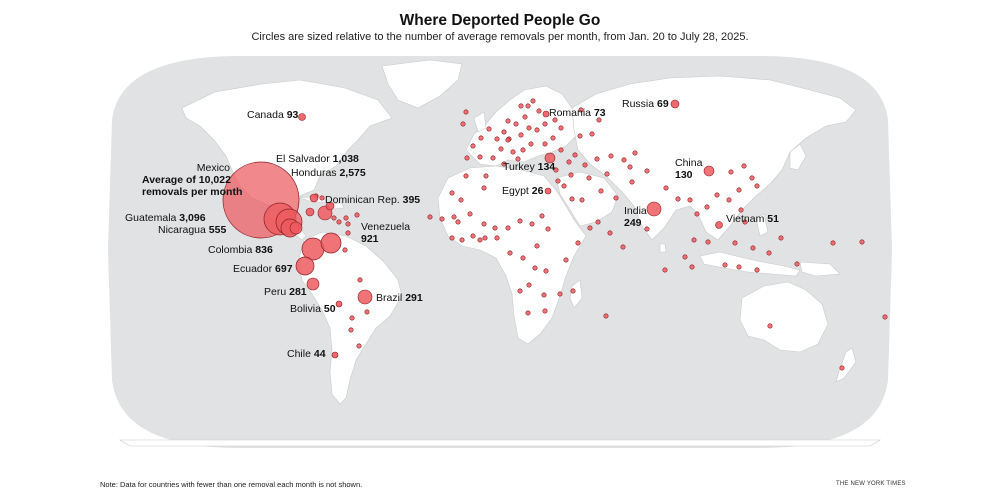 The image size is (1000, 504). Describe the element at coordinates (365, 297) in the screenshot. I see `circle-brazil` at that location.